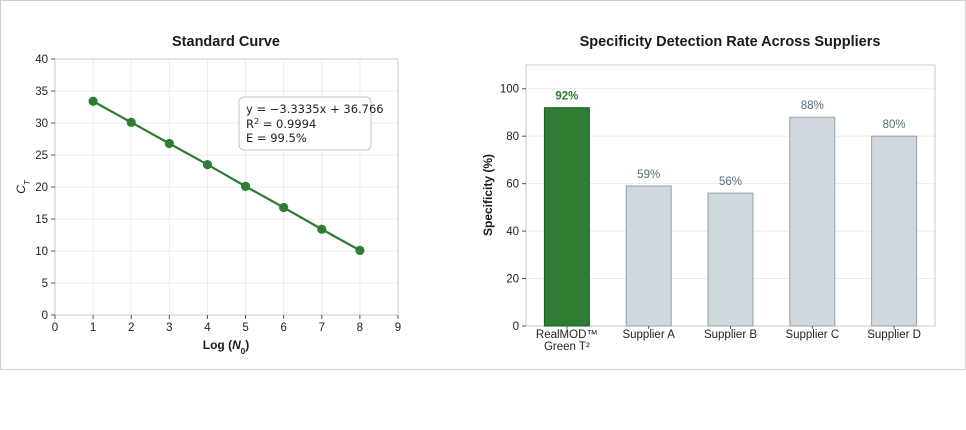 Image resolution: width=966 pixels, height=430 pixels. I want to click on y-tick-label: 25, so click(41, 156).